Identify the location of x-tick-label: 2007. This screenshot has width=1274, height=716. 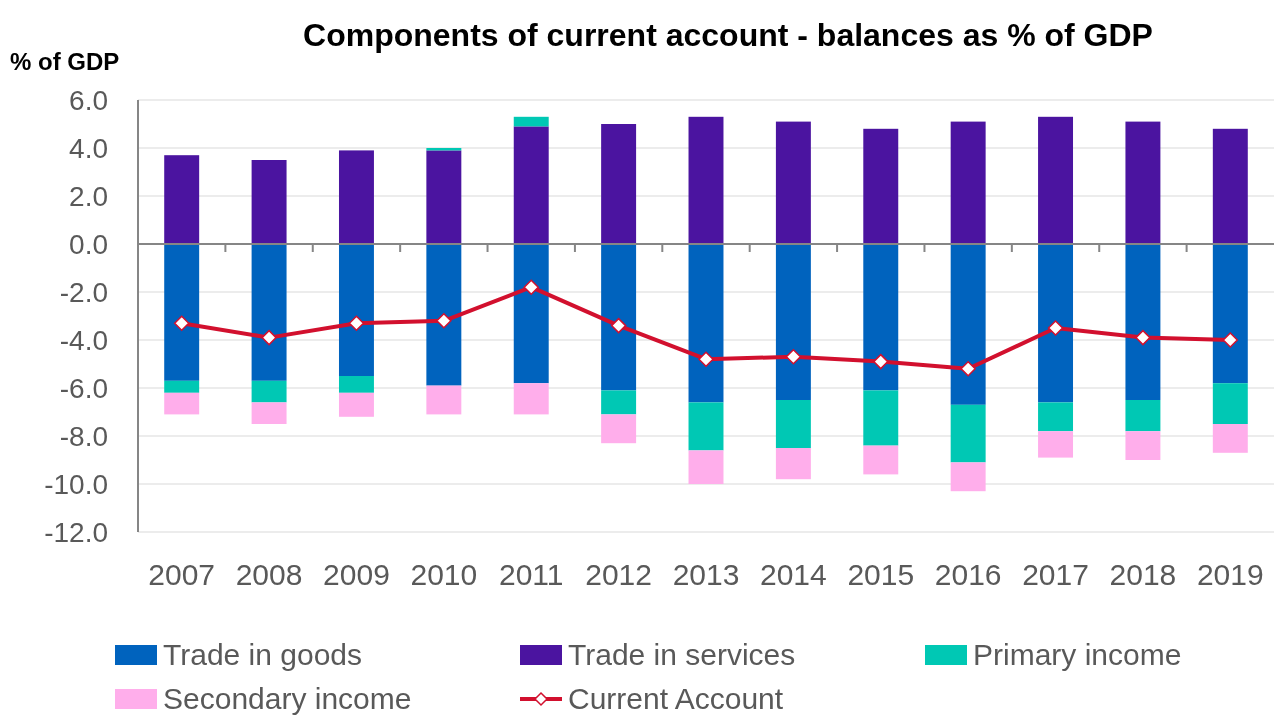
(182, 574).